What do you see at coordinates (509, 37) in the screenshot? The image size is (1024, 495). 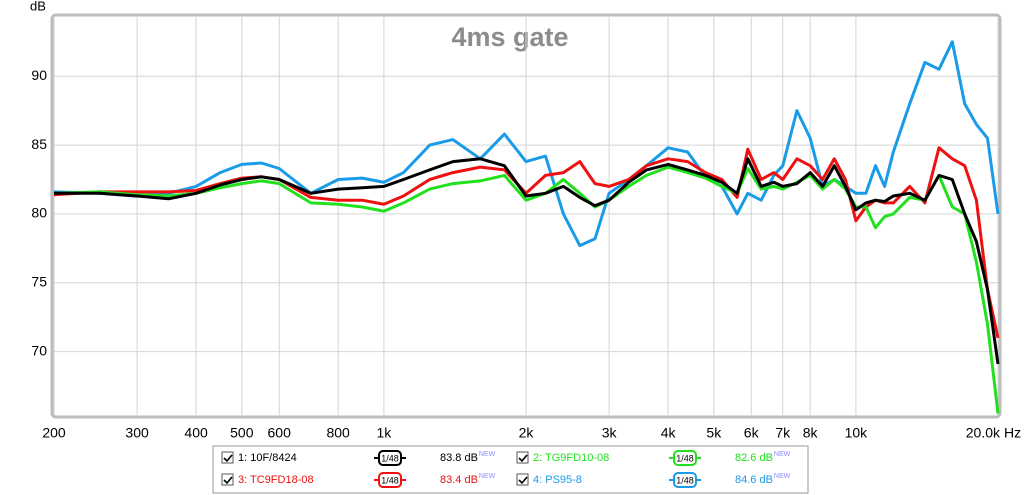 I see `chart-title: 4ms gate` at bounding box center [509, 37].